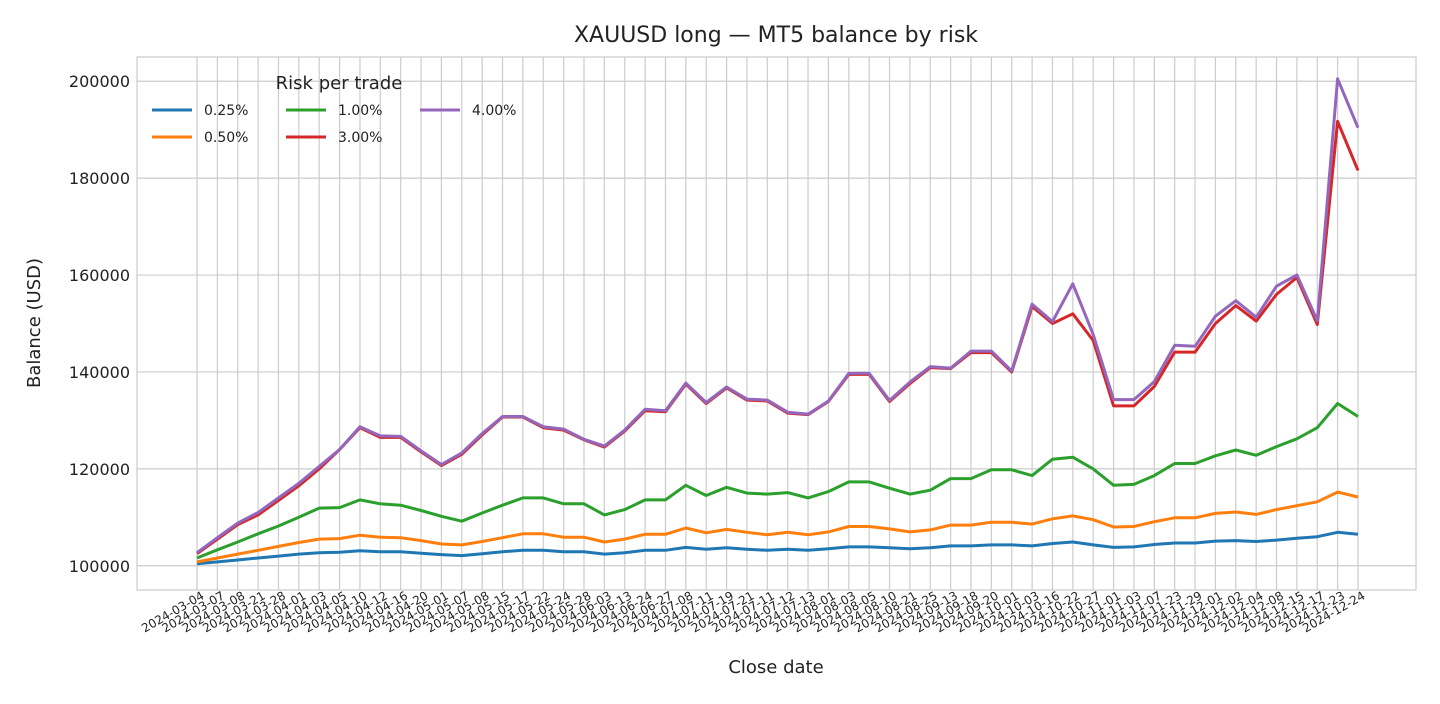 Image resolution: width=1440 pixels, height=704 pixels. I want to click on legend-entry: 0.50%, so click(200, 138).